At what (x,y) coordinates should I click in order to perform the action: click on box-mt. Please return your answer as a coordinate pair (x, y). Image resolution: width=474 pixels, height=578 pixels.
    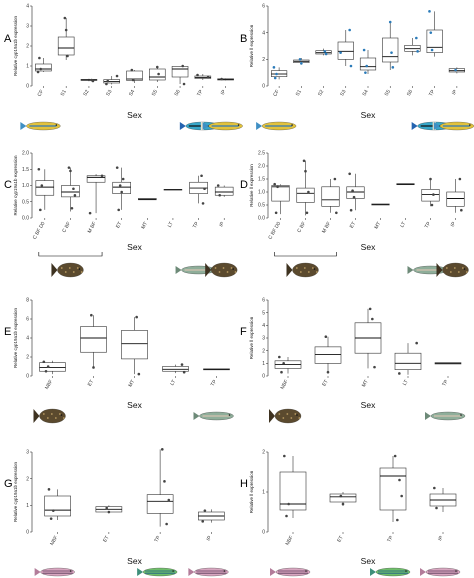
    Looking at the image, I should click on (368, 338).